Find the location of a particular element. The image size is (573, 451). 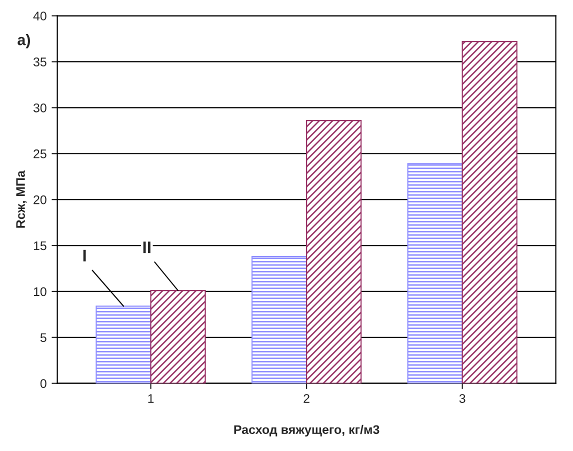

y-tick-label: 25 is located at coordinates (40, 153).